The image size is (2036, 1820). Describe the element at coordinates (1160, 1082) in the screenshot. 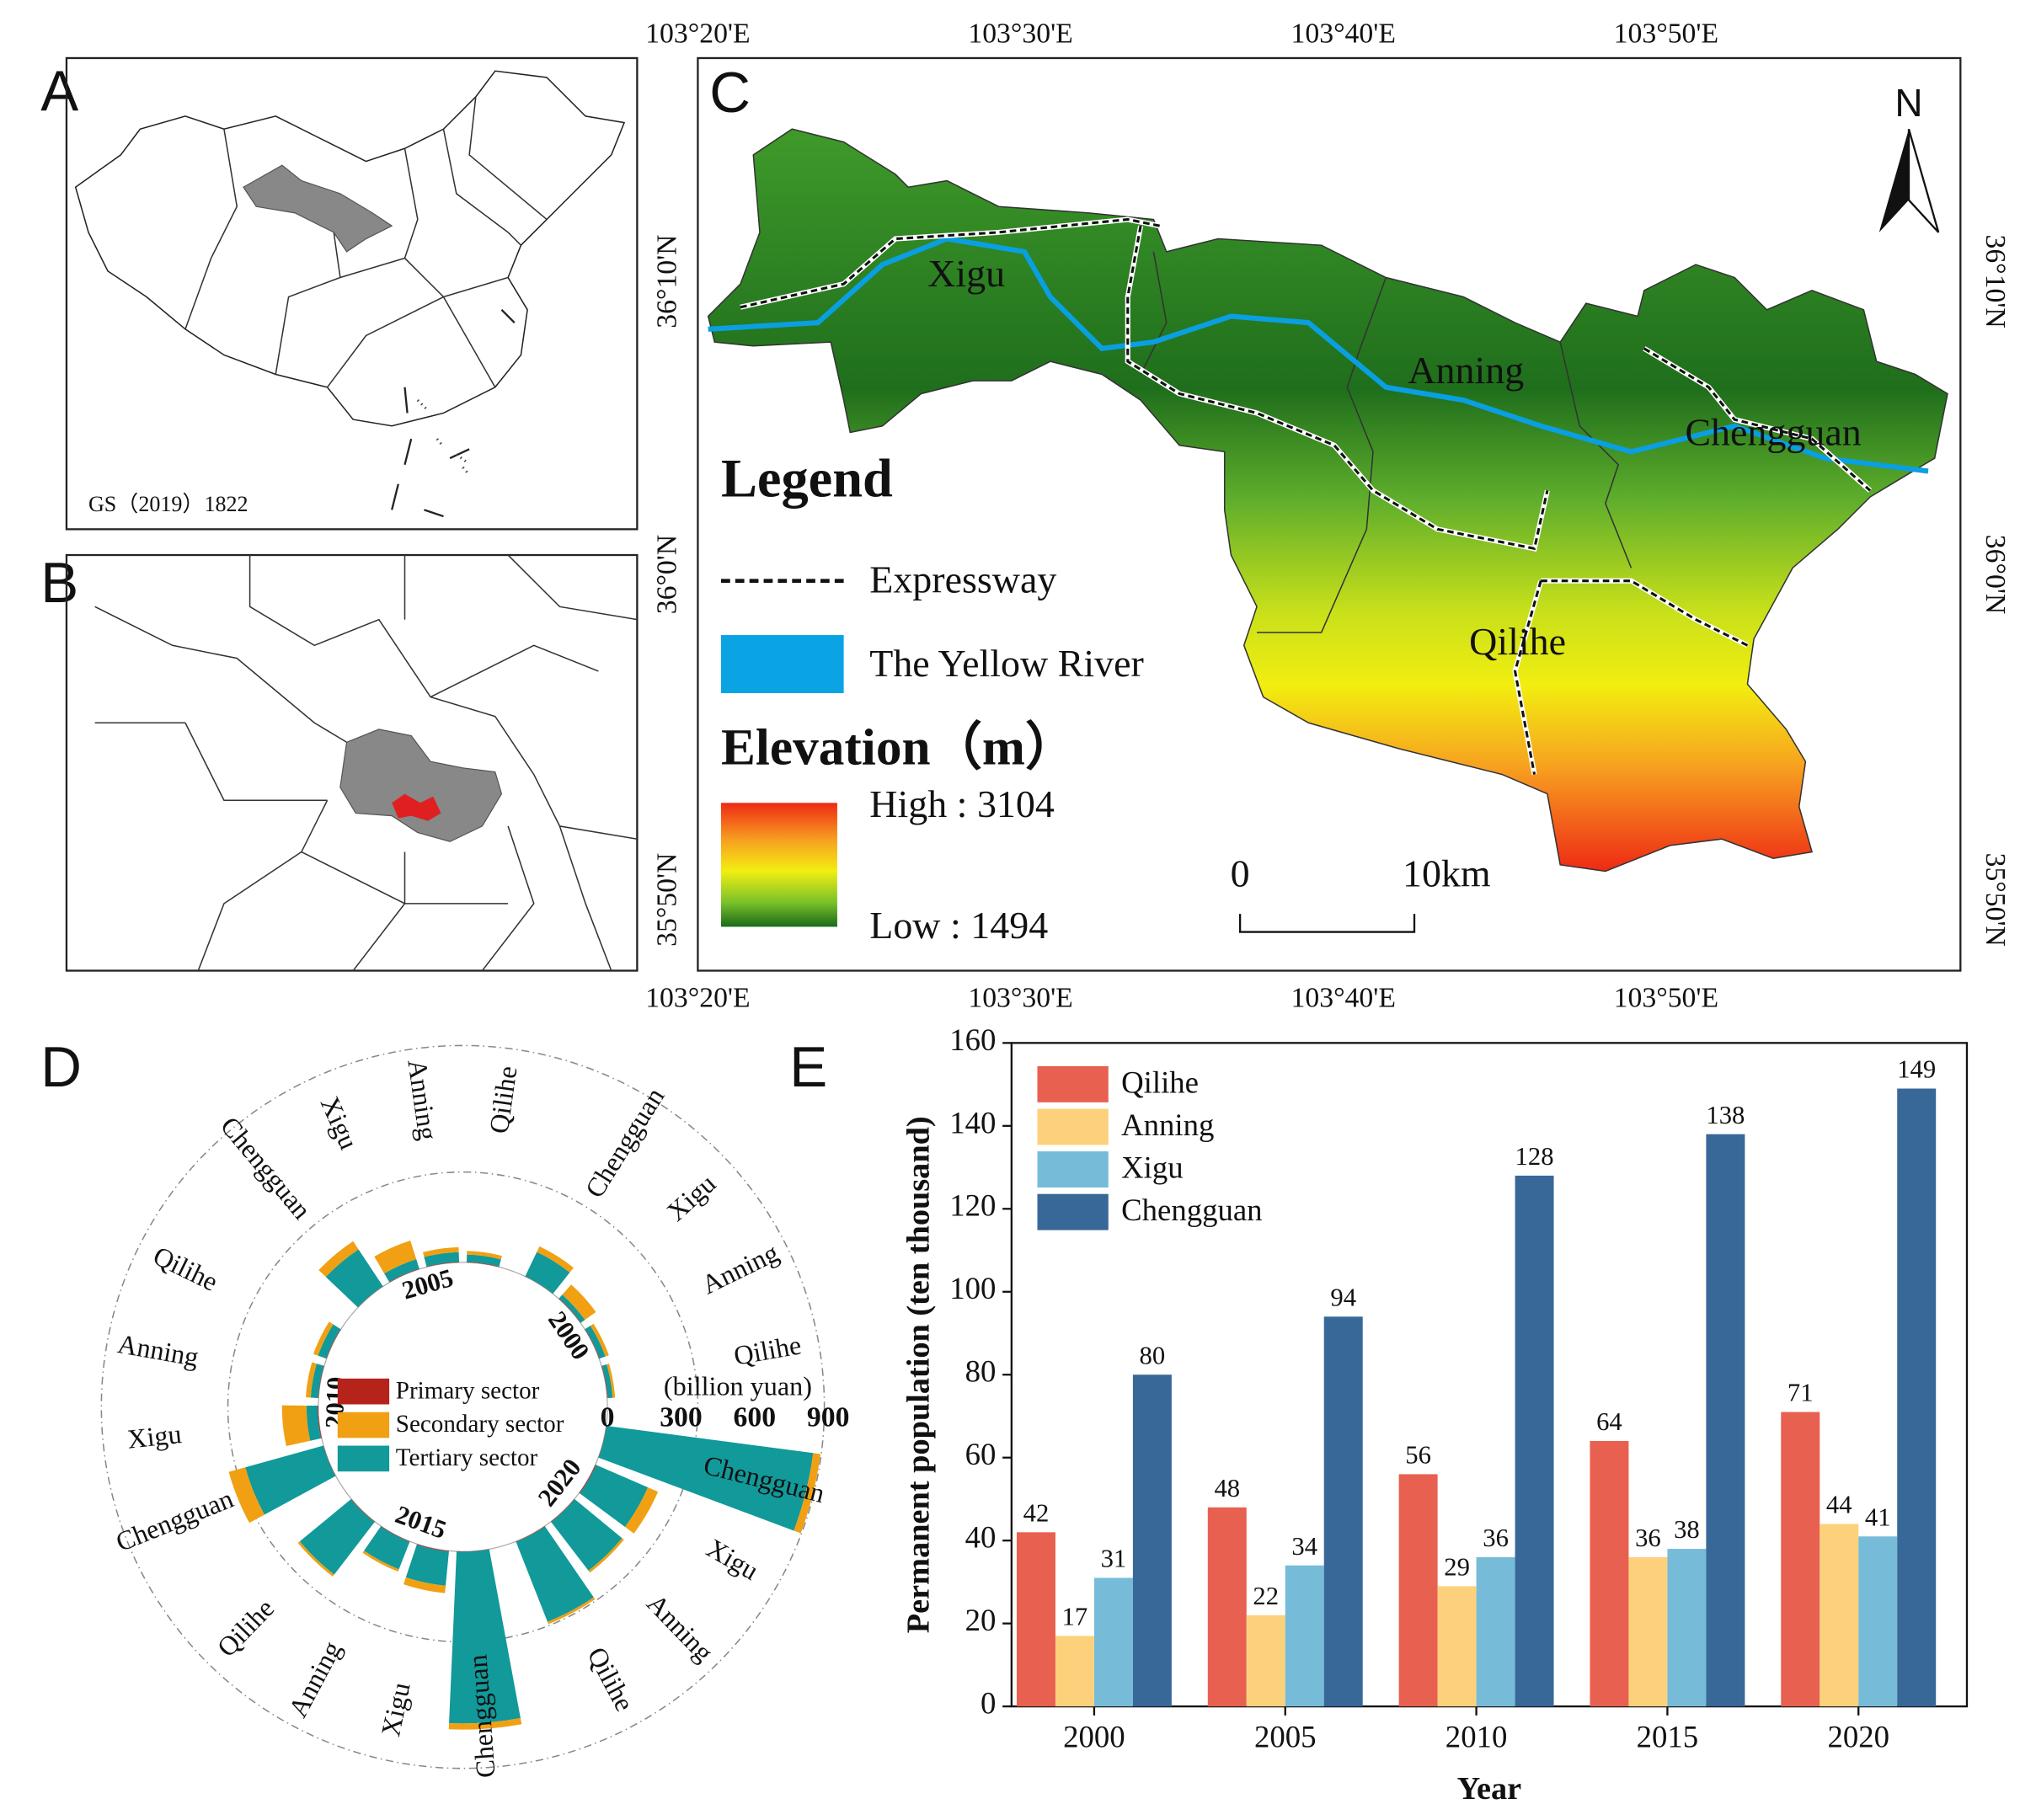

I see `legend-label: Qilihe` at that location.